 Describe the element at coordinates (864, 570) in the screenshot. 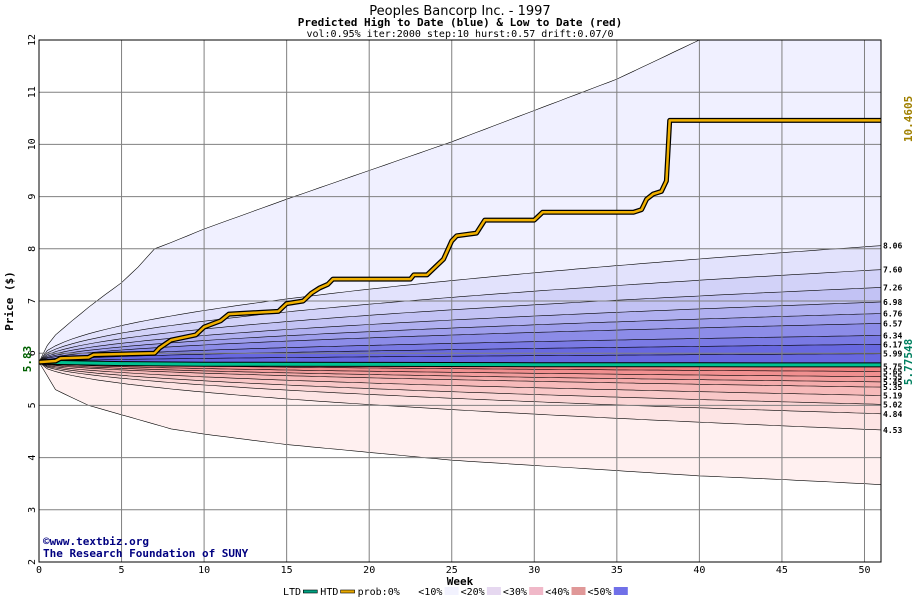

I see `x-tick-label: 50` at that location.